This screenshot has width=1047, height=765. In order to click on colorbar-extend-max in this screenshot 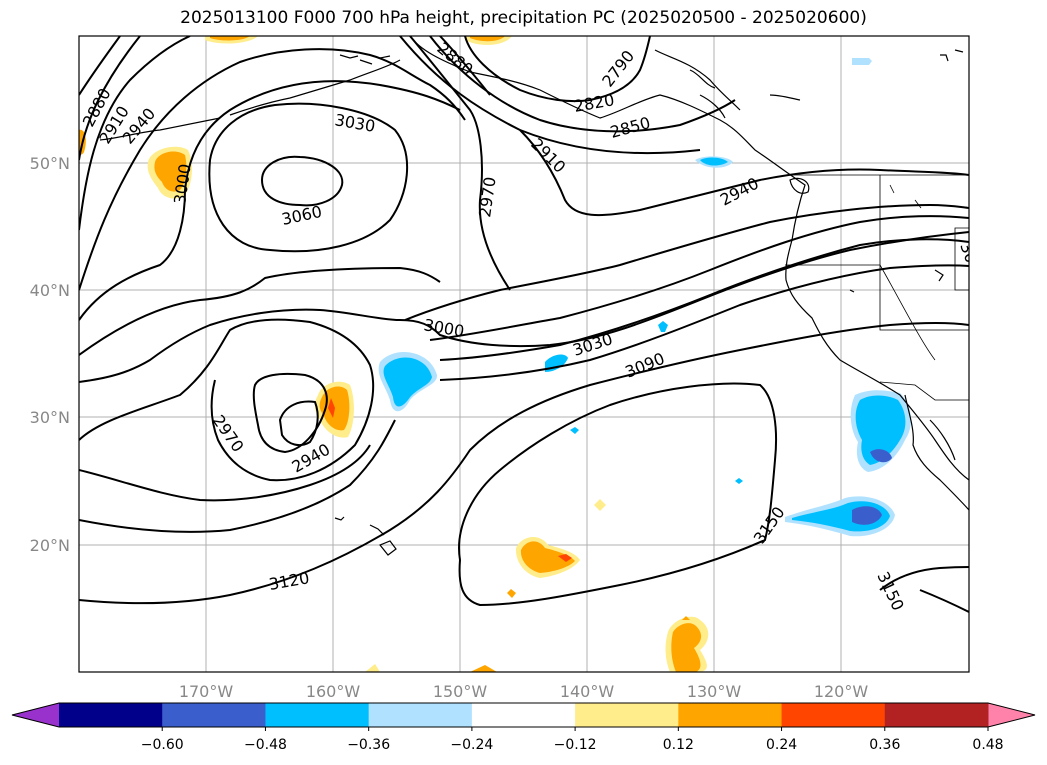, I will do `click(1011, 715)`.